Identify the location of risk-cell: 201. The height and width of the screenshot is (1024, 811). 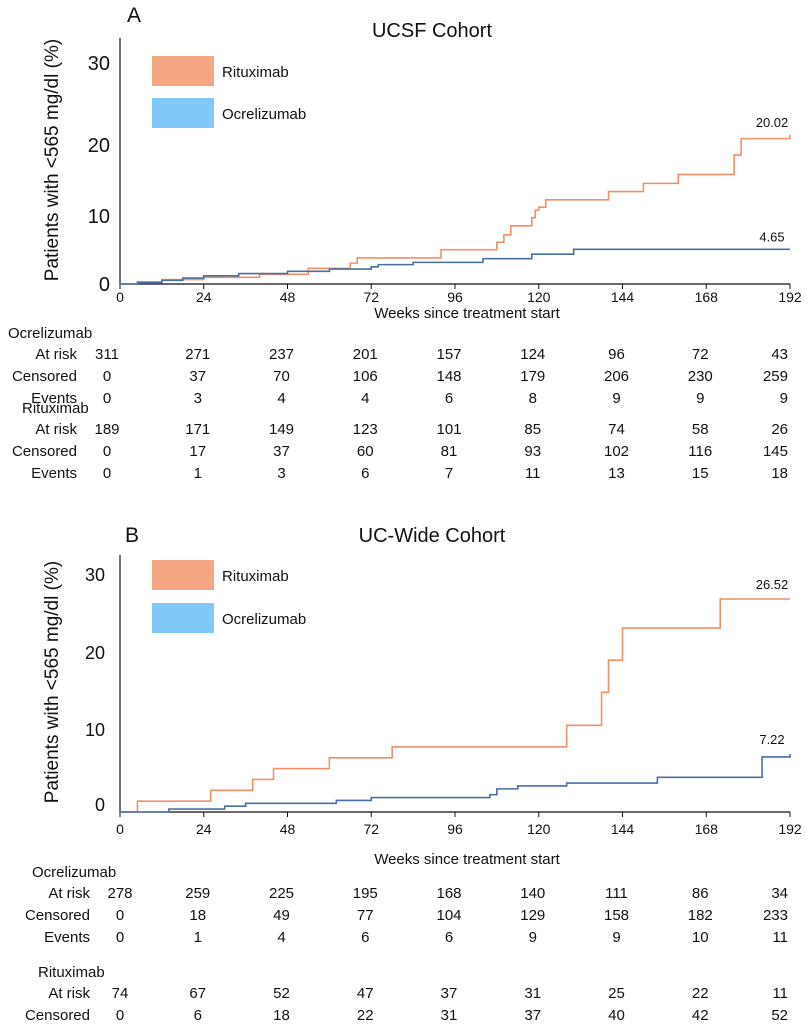
(365, 354).